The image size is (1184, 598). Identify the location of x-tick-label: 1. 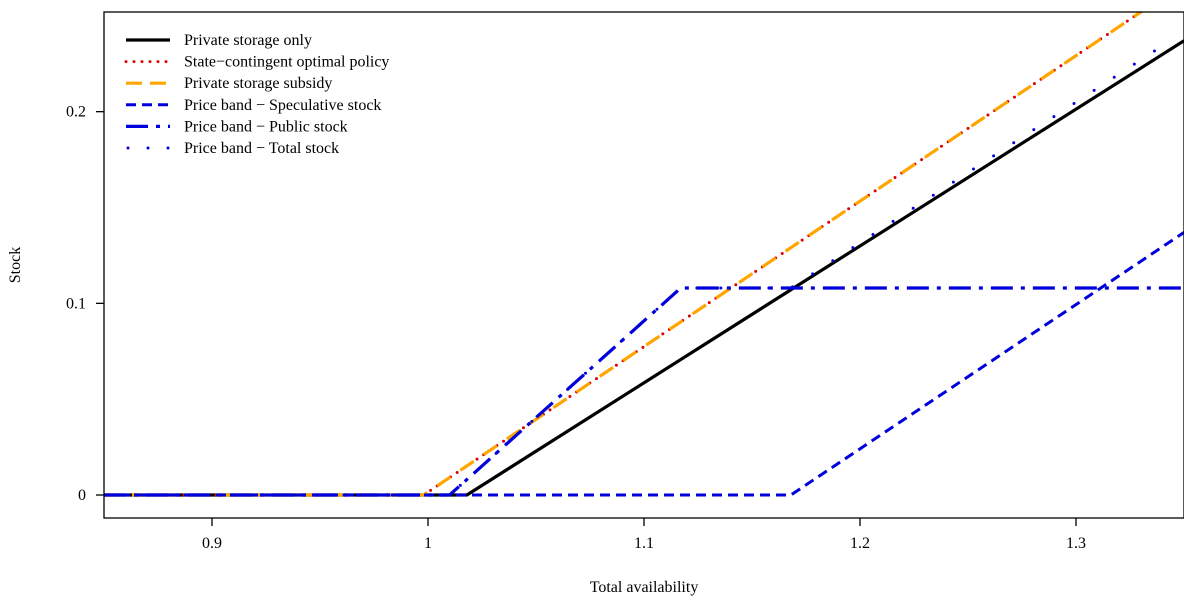
(428, 543).